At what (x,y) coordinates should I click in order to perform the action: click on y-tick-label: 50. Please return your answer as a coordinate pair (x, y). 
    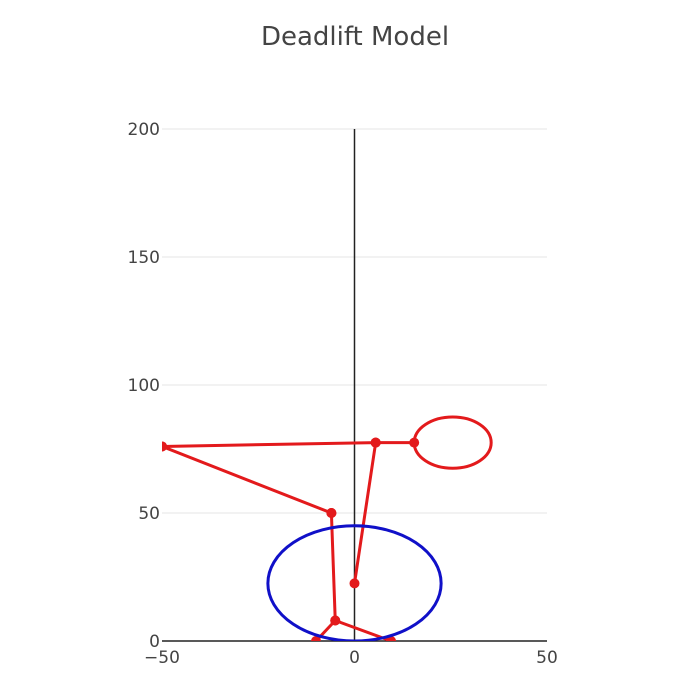
    Looking at the image, I should click on (149, 514).